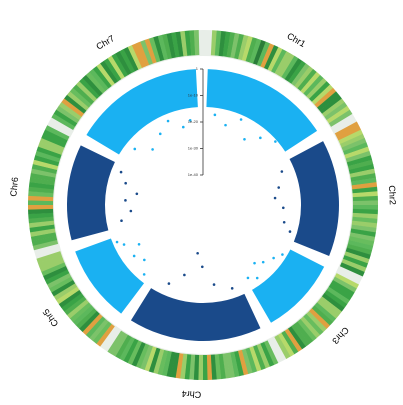 The image size is (403, 405). What do you see at coordinates (193, 121) in the screenshot?
I see `tick-label: 1e-20` at bounding box center [193, 121].